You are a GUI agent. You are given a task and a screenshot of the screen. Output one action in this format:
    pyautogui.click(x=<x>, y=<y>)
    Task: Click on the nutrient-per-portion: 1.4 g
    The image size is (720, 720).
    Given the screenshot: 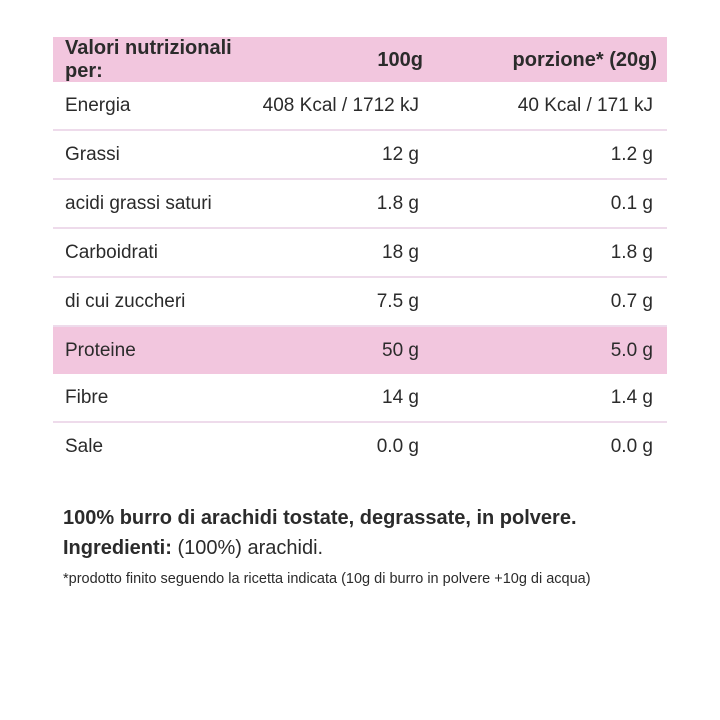 What is the action you would take?
    pyautogui.click(x=631, y=397)
    